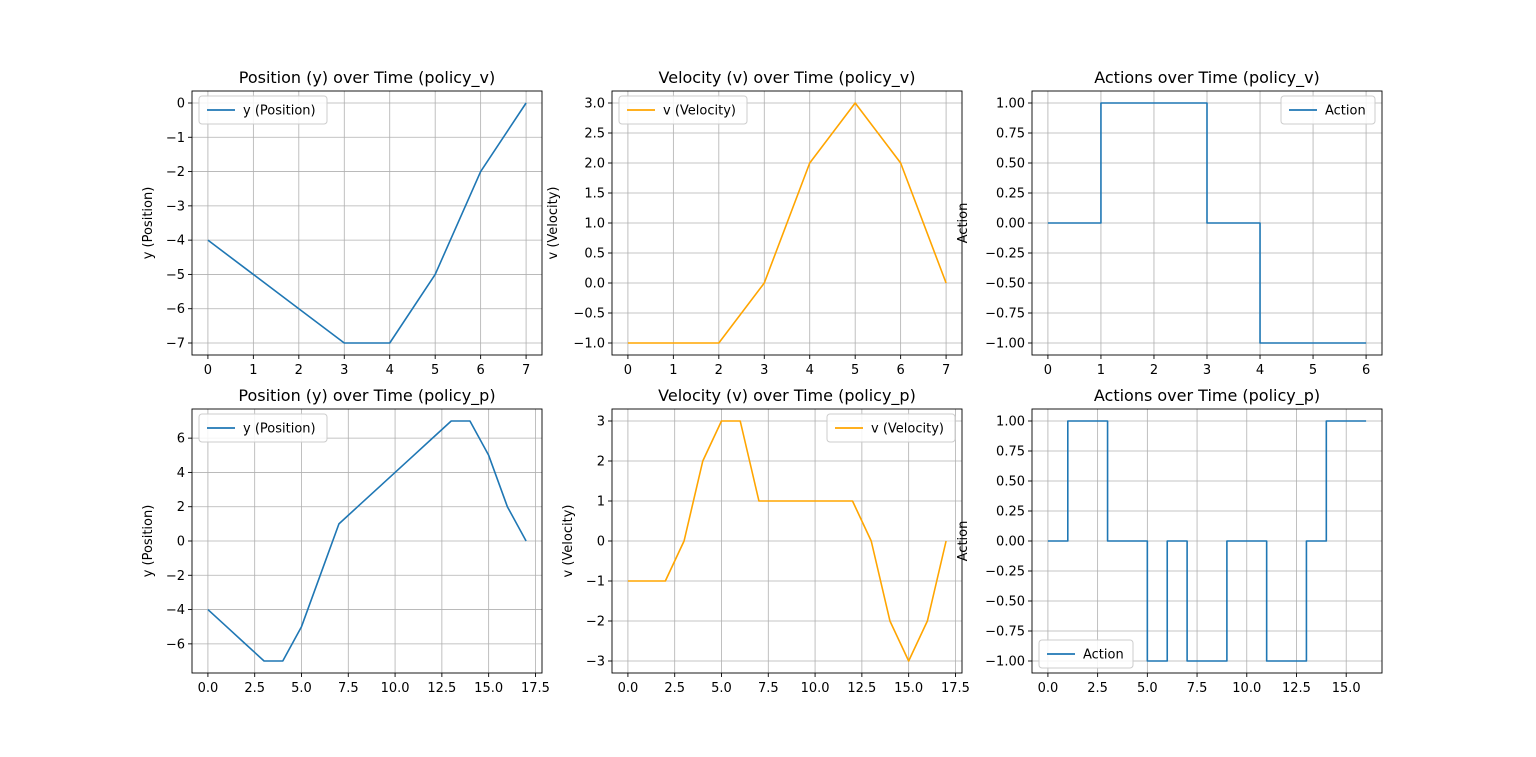 The height and width of the screenshot is (757, 1536). What do you see at coordinates (1207, 78) in the screenshot?
I see `chart-title: Actions over Time (policy_v)` at bounding box center [1207, 78].